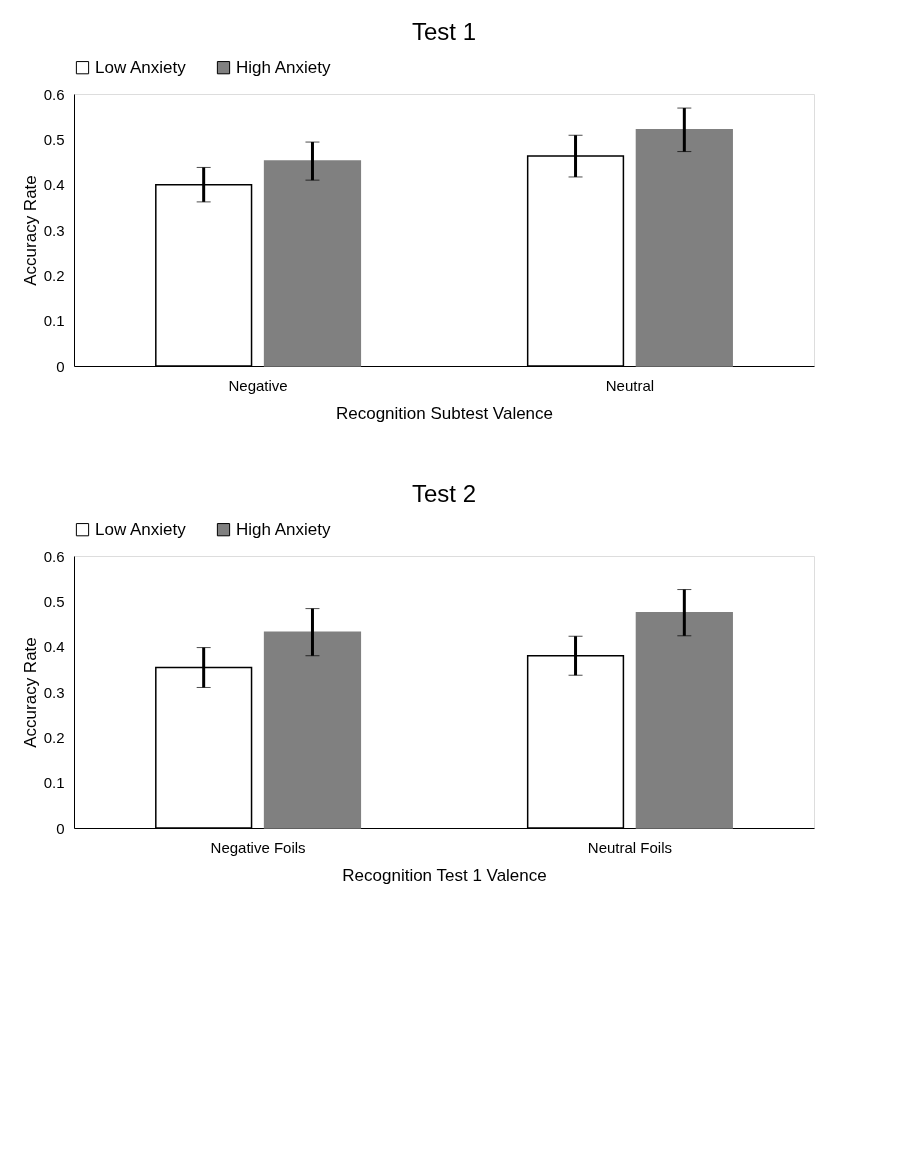 The height and width of the screenshot is (1151, 914). Describe the element at coordinates (258, 385) in the screenshot. I see `x-tick-label: Negative` at that location.